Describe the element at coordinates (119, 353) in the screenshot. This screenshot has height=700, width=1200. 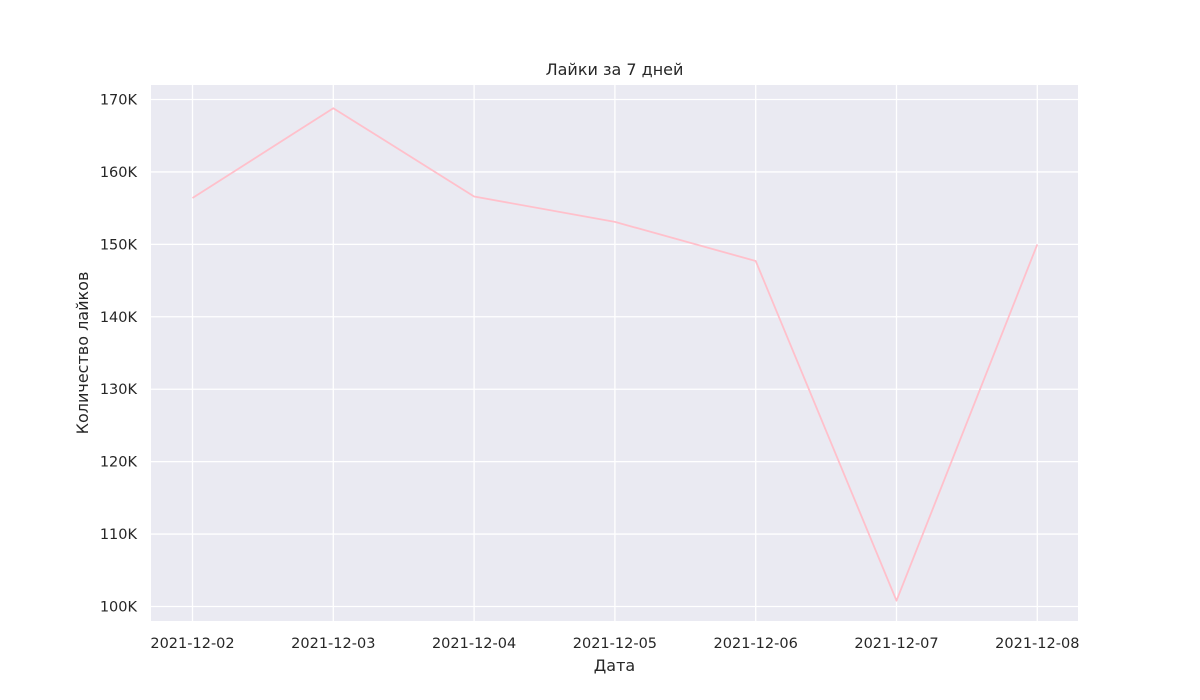
I see `y-tick-labels: 100K 110K 120K 130K 140K 150K 160K 170K` at that location.